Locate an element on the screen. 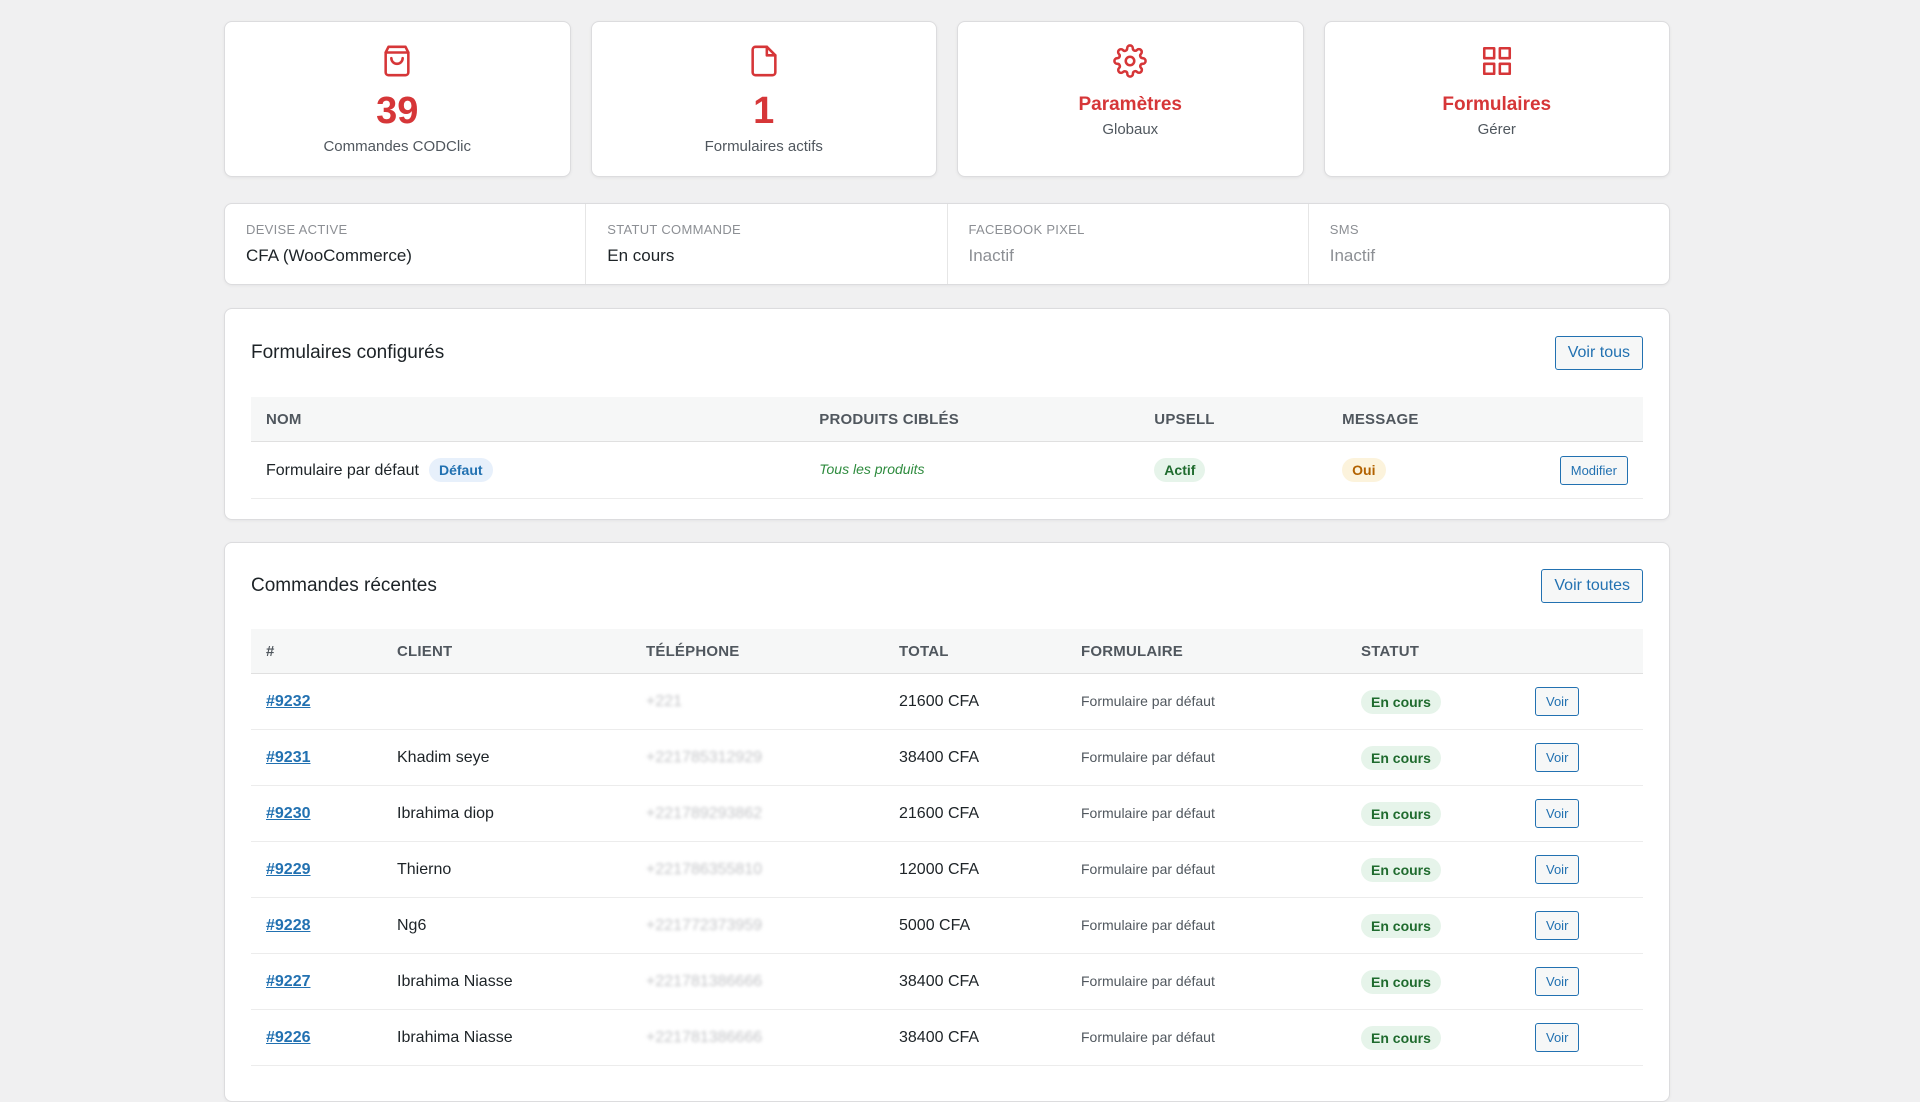 This screenshot has width=1920, height=1102. grid-icon is located at coordinates (1496, 61).